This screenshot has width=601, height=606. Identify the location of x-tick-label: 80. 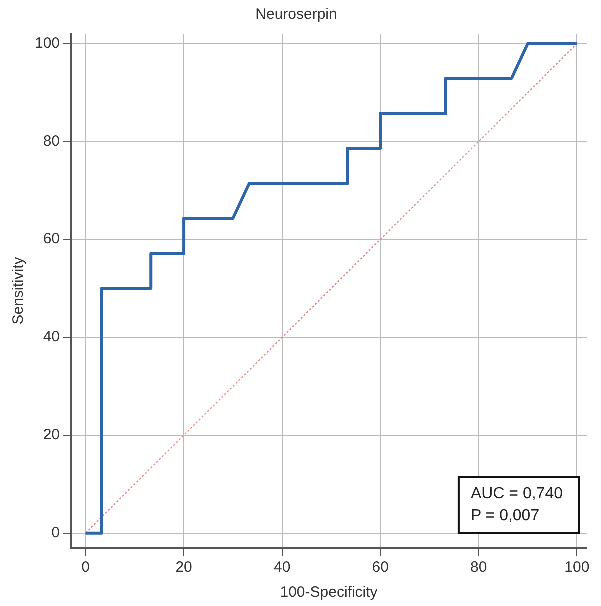
(479, 567).